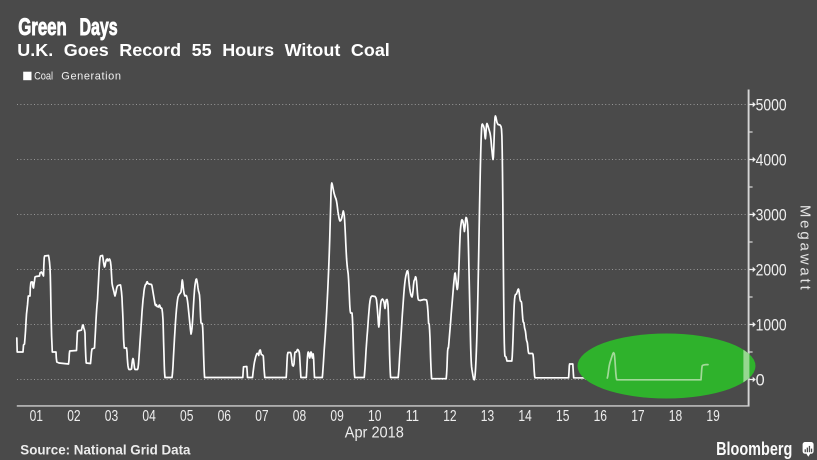 This screenshot has width=817, height=460. I want to click on svg-text: 12, so click(449, 416).